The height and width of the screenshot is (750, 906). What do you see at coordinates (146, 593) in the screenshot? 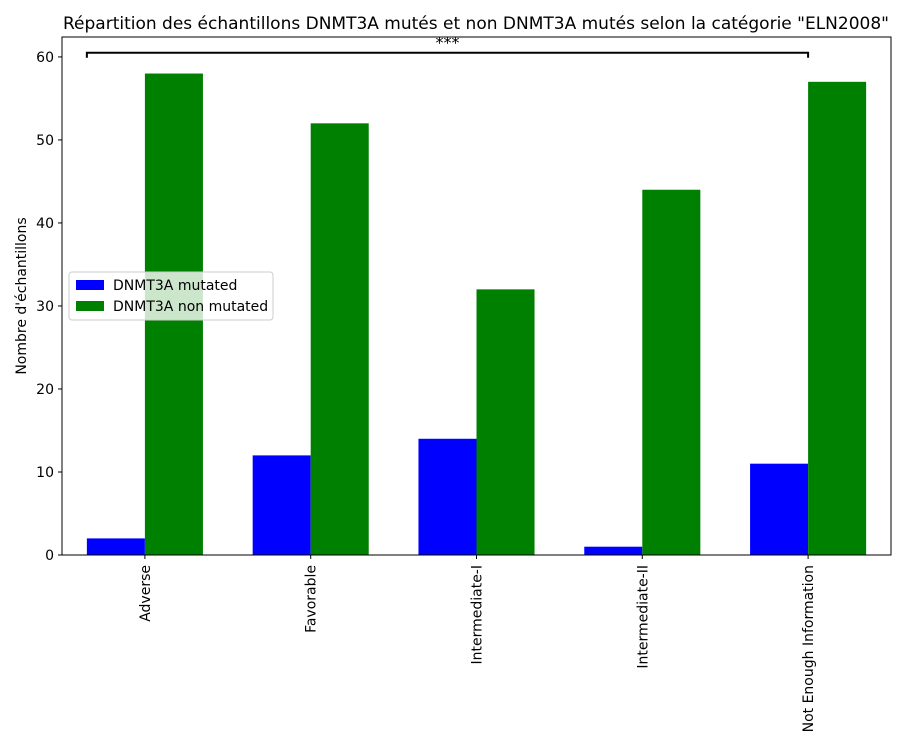
I see `x-tick-label-0: Adverse` at bounding box center [146, 593].